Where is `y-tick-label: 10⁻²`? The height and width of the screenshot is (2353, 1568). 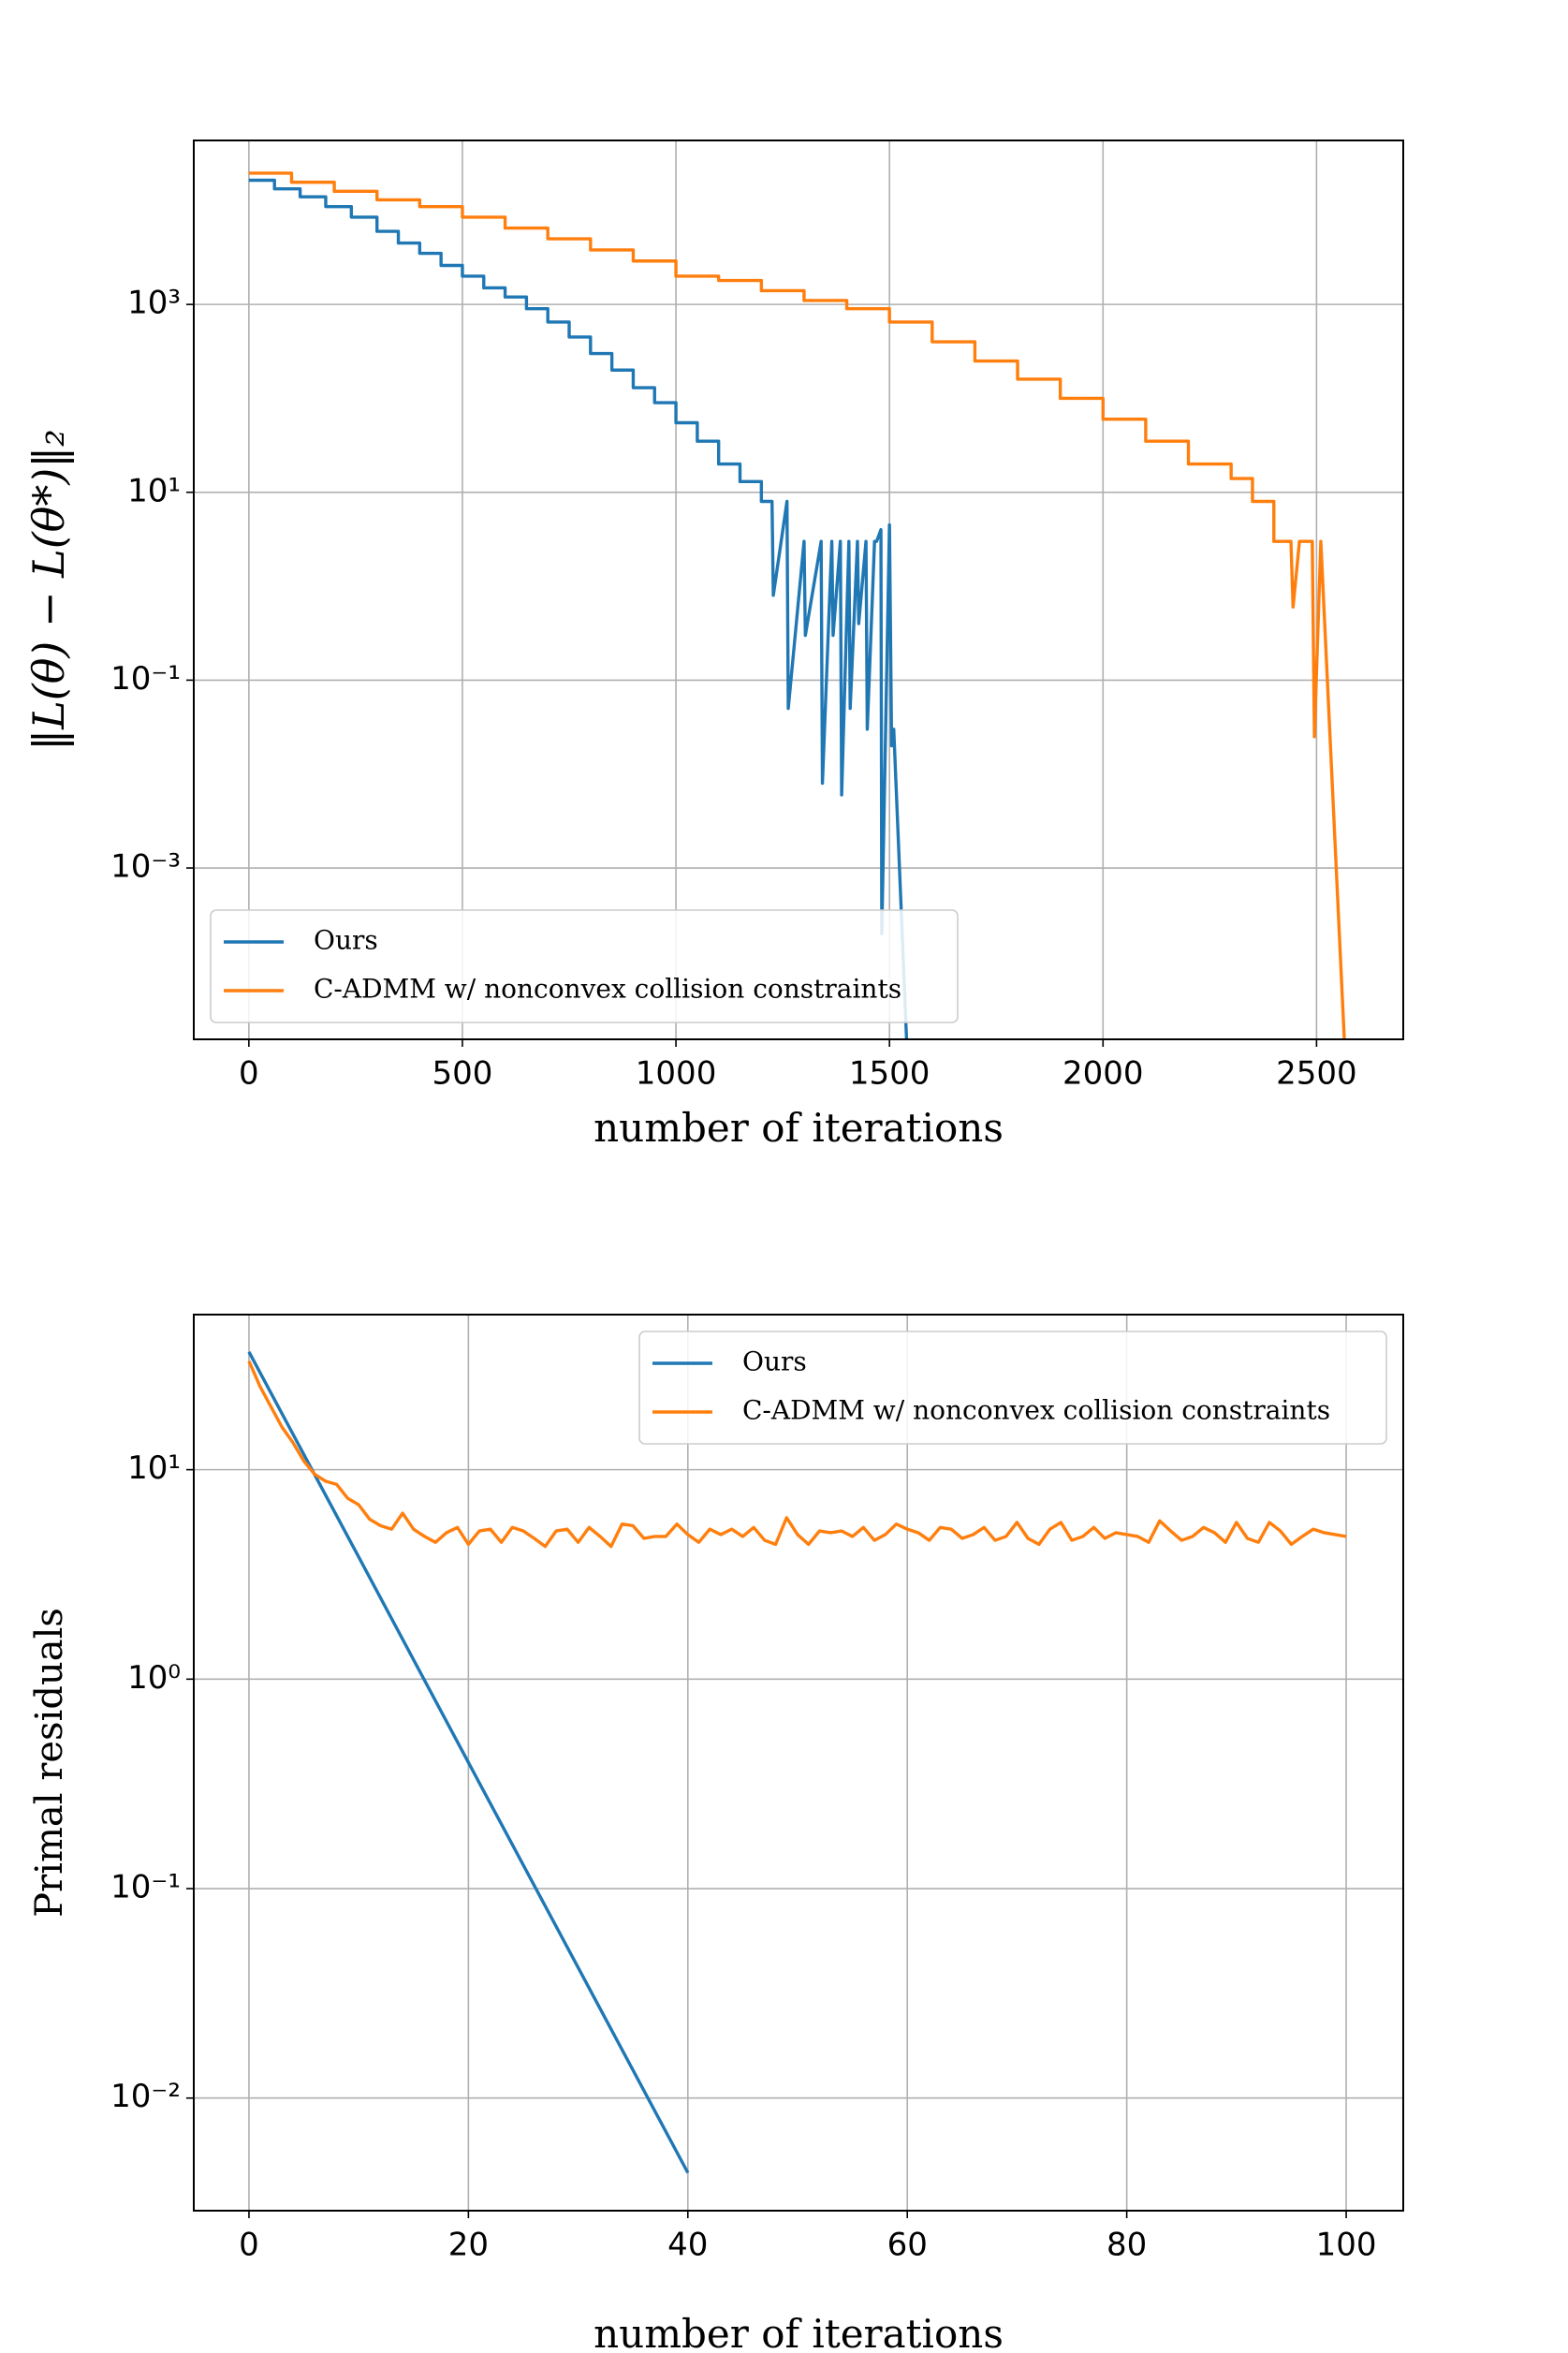 y-tick-label: 10⁻² is located at coordinates (145, 2096).